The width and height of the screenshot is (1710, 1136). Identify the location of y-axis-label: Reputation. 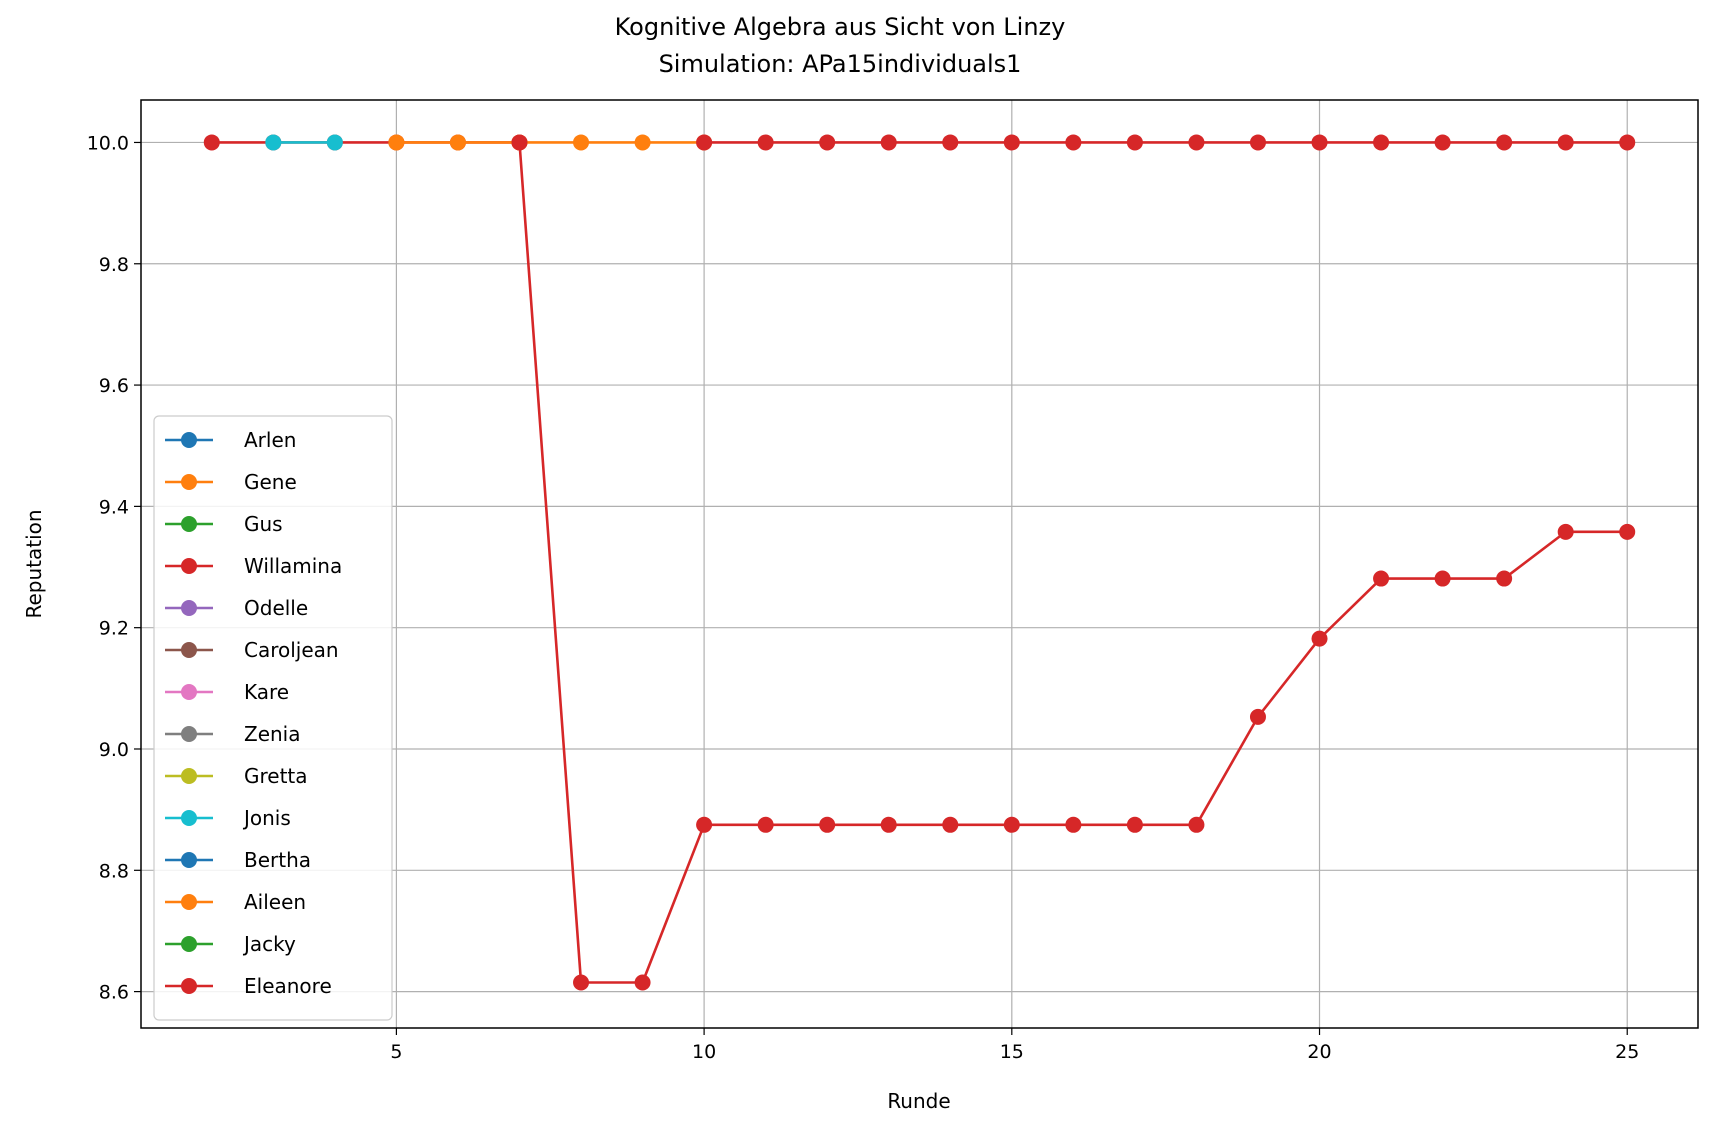
(34, 563).